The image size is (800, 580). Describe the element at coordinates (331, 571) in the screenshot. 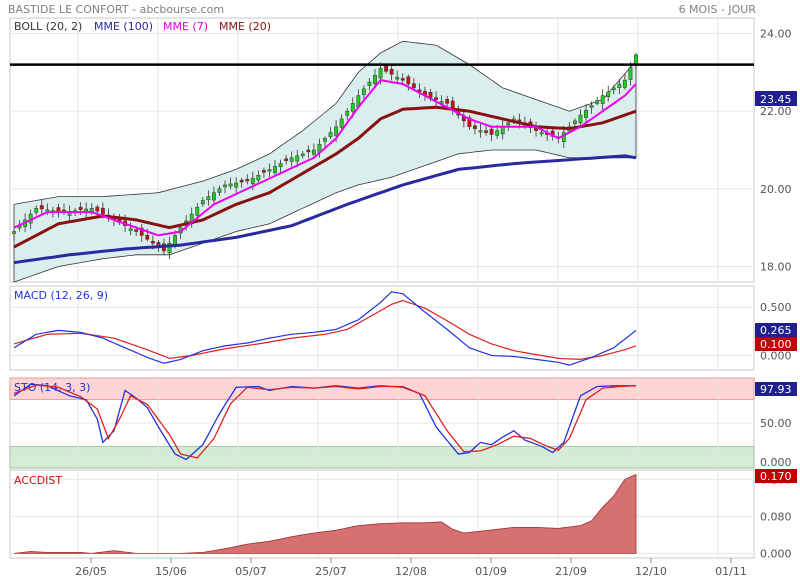

I see `date-tick-label: 25/07` at that location.